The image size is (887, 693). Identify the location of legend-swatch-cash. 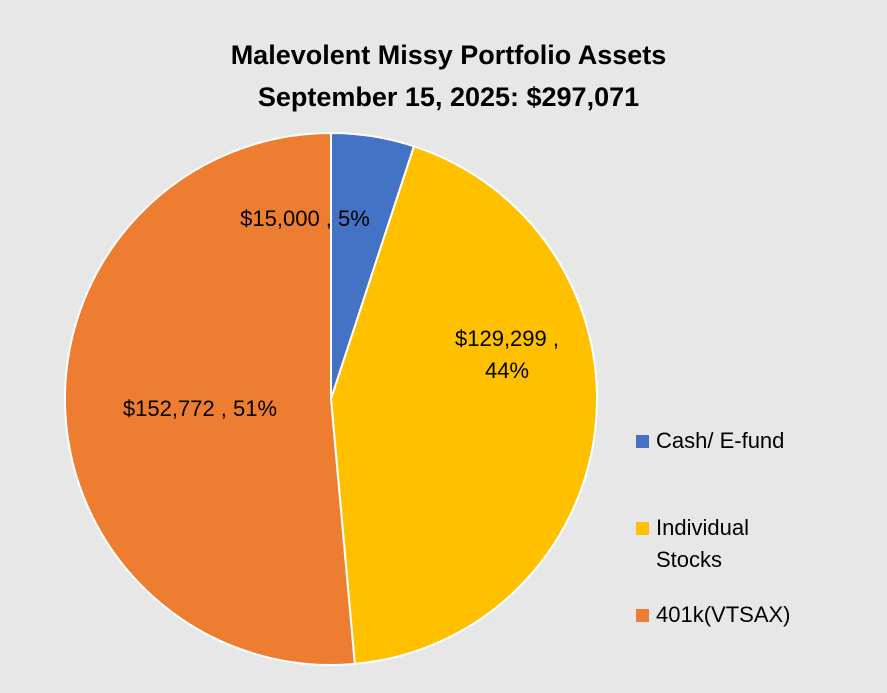
(642, 441).